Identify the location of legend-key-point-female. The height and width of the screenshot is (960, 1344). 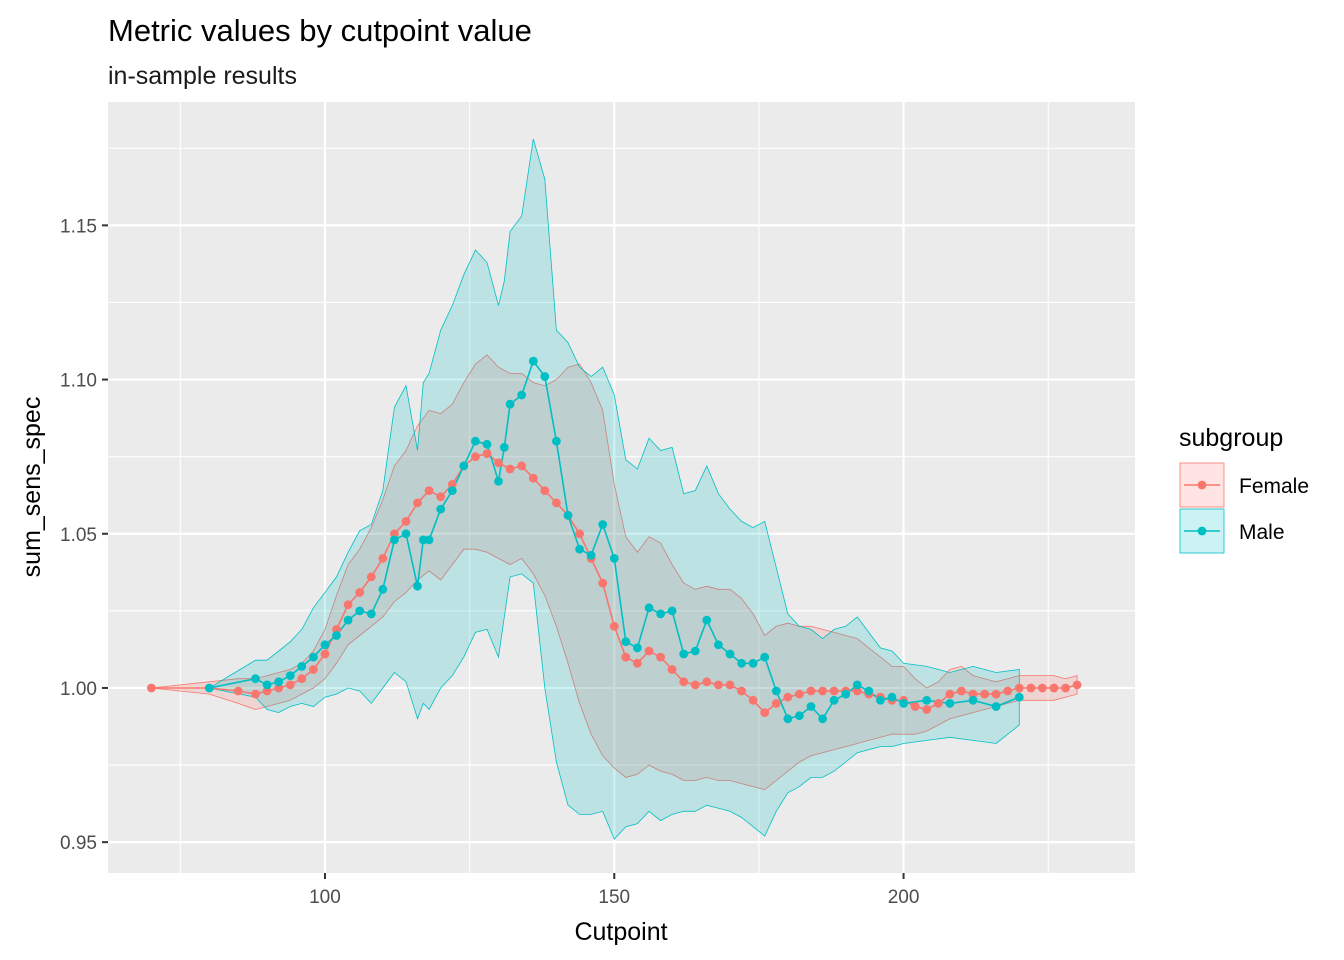
(1202, 485).